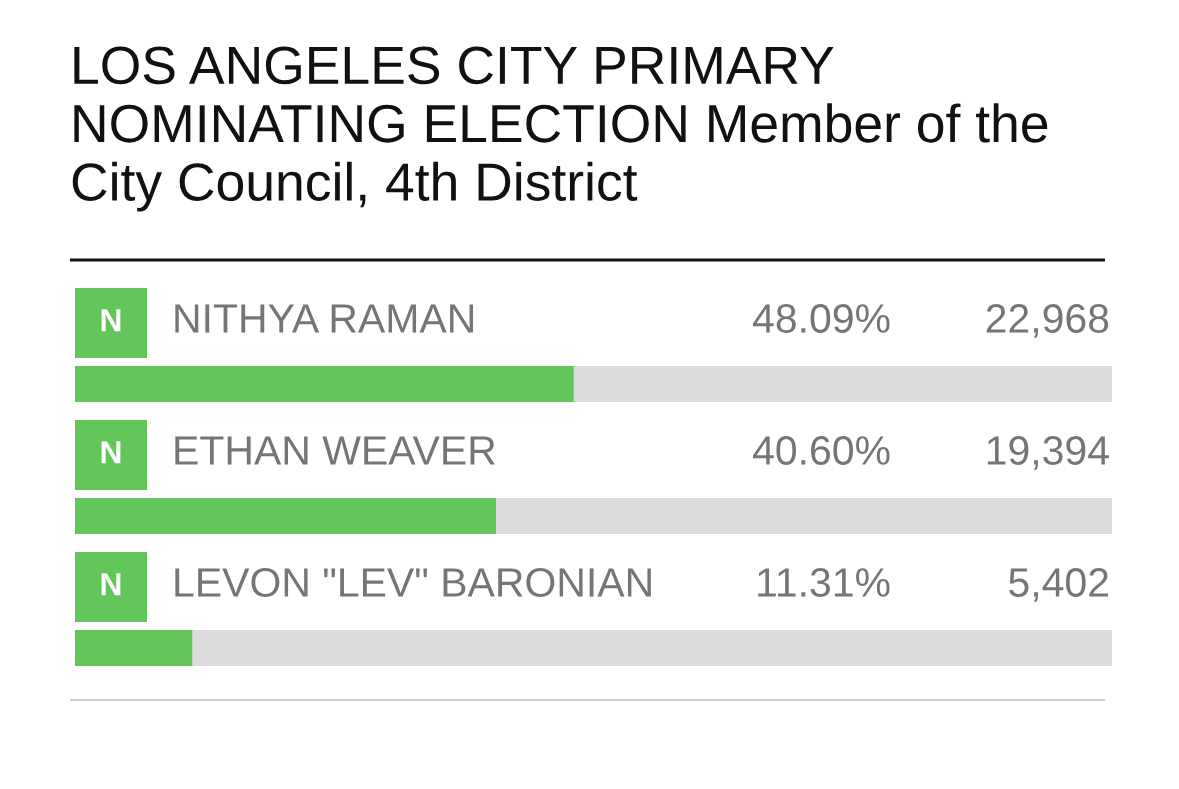 Image resolution: width=1179 pixels, height=789 pixels. Describe the element at coordinates (1047, 320) in the screenshot. I see `annotation: 22,968` at that location.